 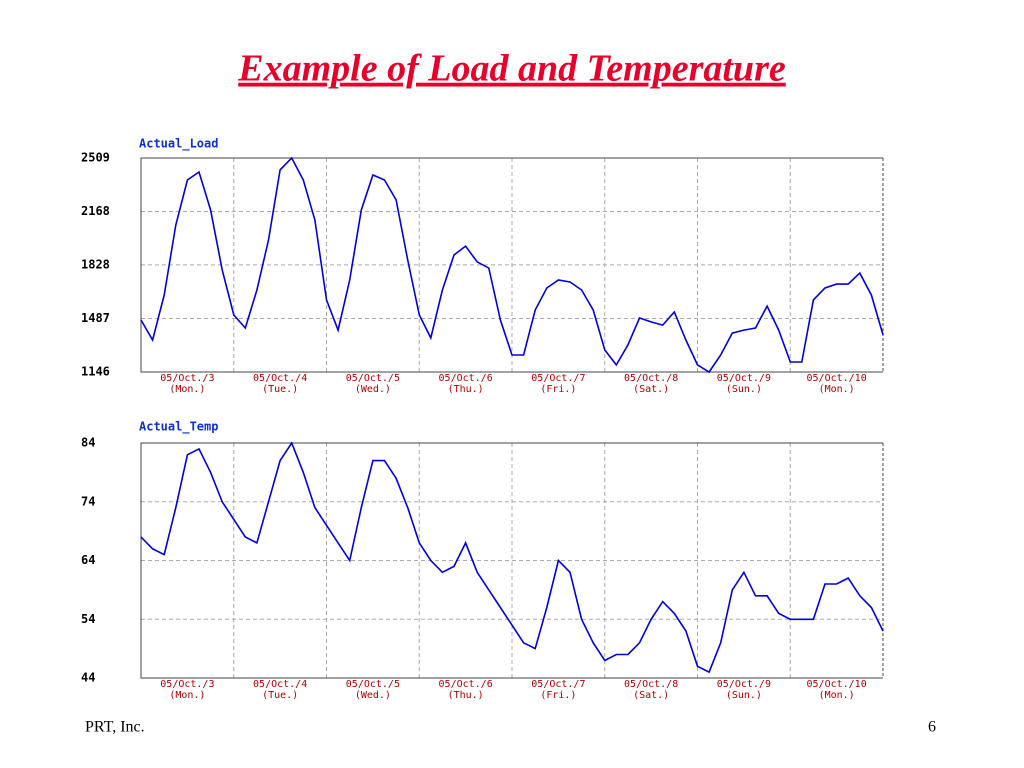 I want to click on y-tick-label: 2168, so click(x=95, y=211).